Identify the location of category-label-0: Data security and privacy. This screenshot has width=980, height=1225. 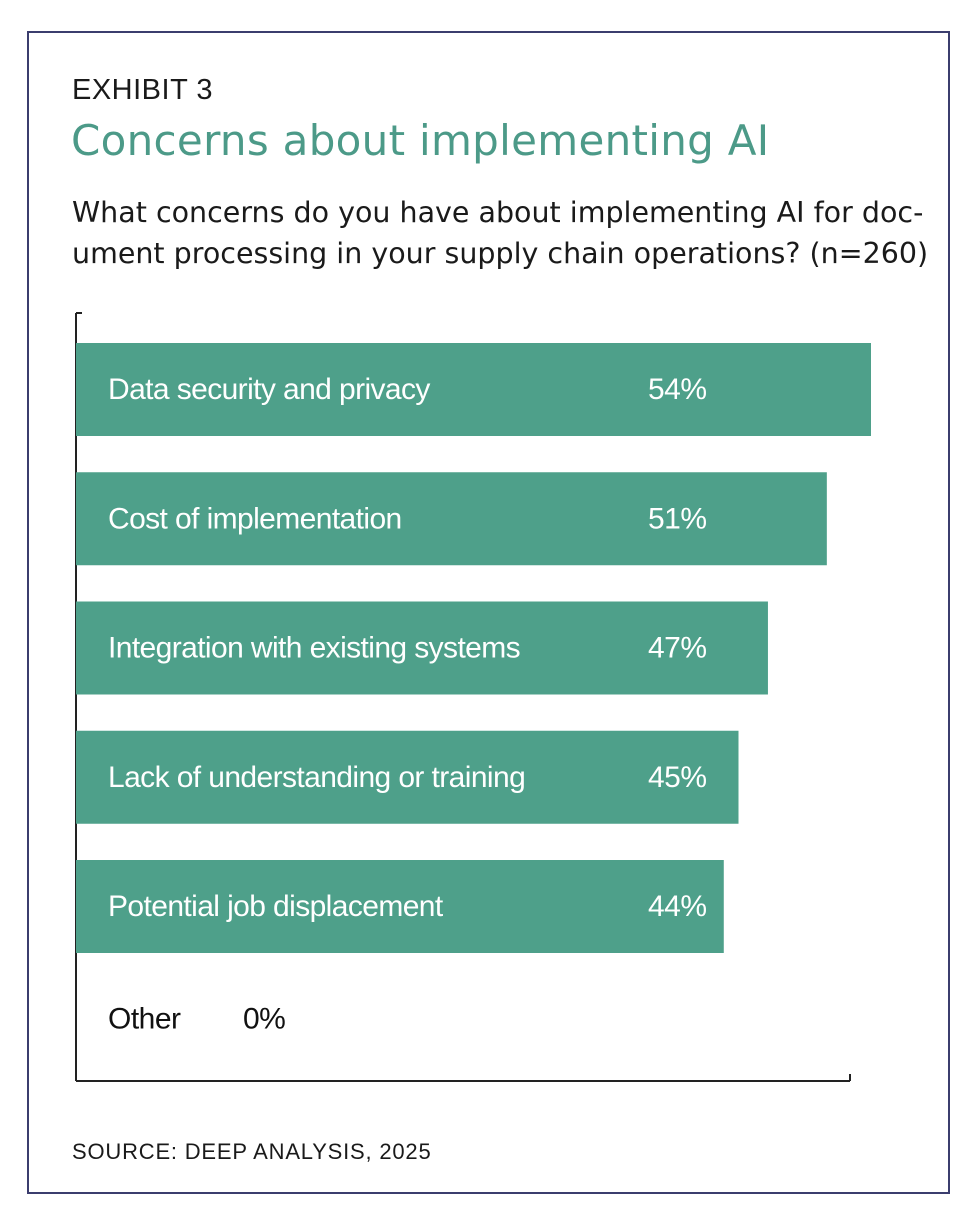
(269, 389).